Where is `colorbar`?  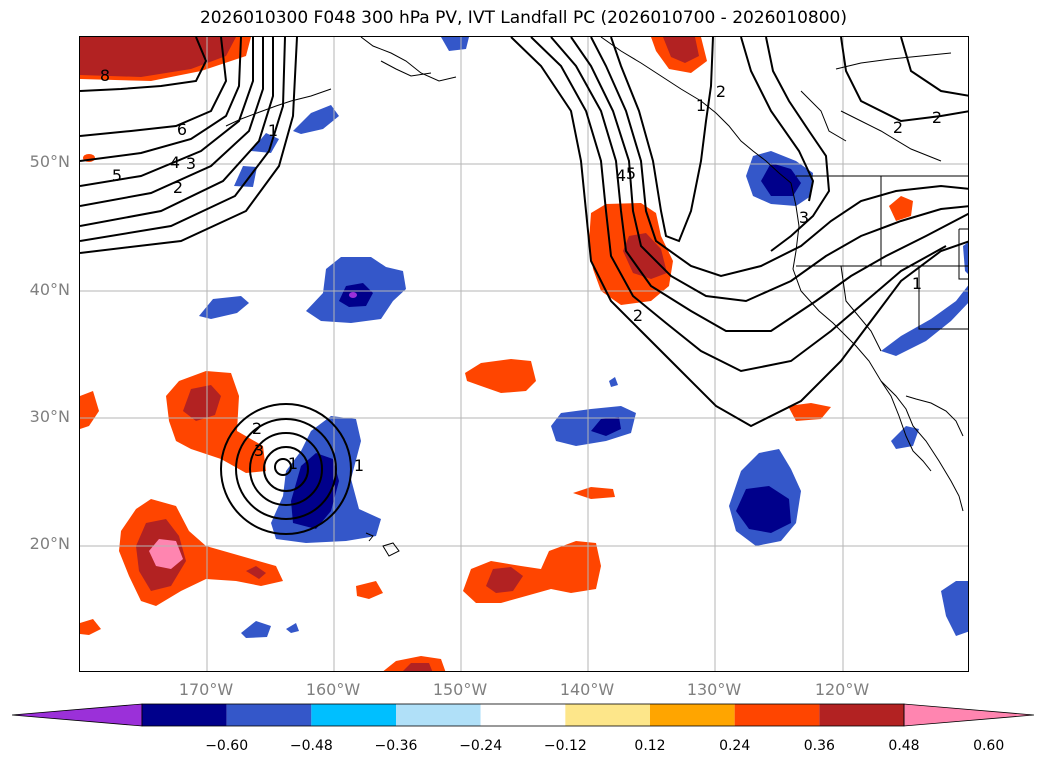
colorbar is located at coordinates (523, 715).